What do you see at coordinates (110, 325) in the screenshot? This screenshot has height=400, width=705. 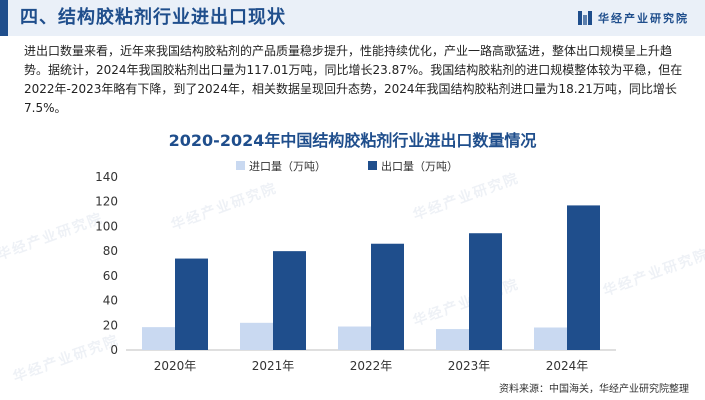 I see `y-tick-label: 20` at bounding box center [110, 325].